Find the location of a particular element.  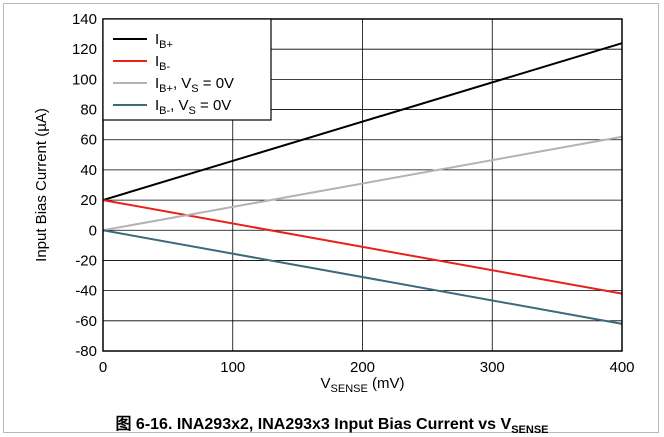

y-tick-label: 40 is located at coordinates (88, 170).